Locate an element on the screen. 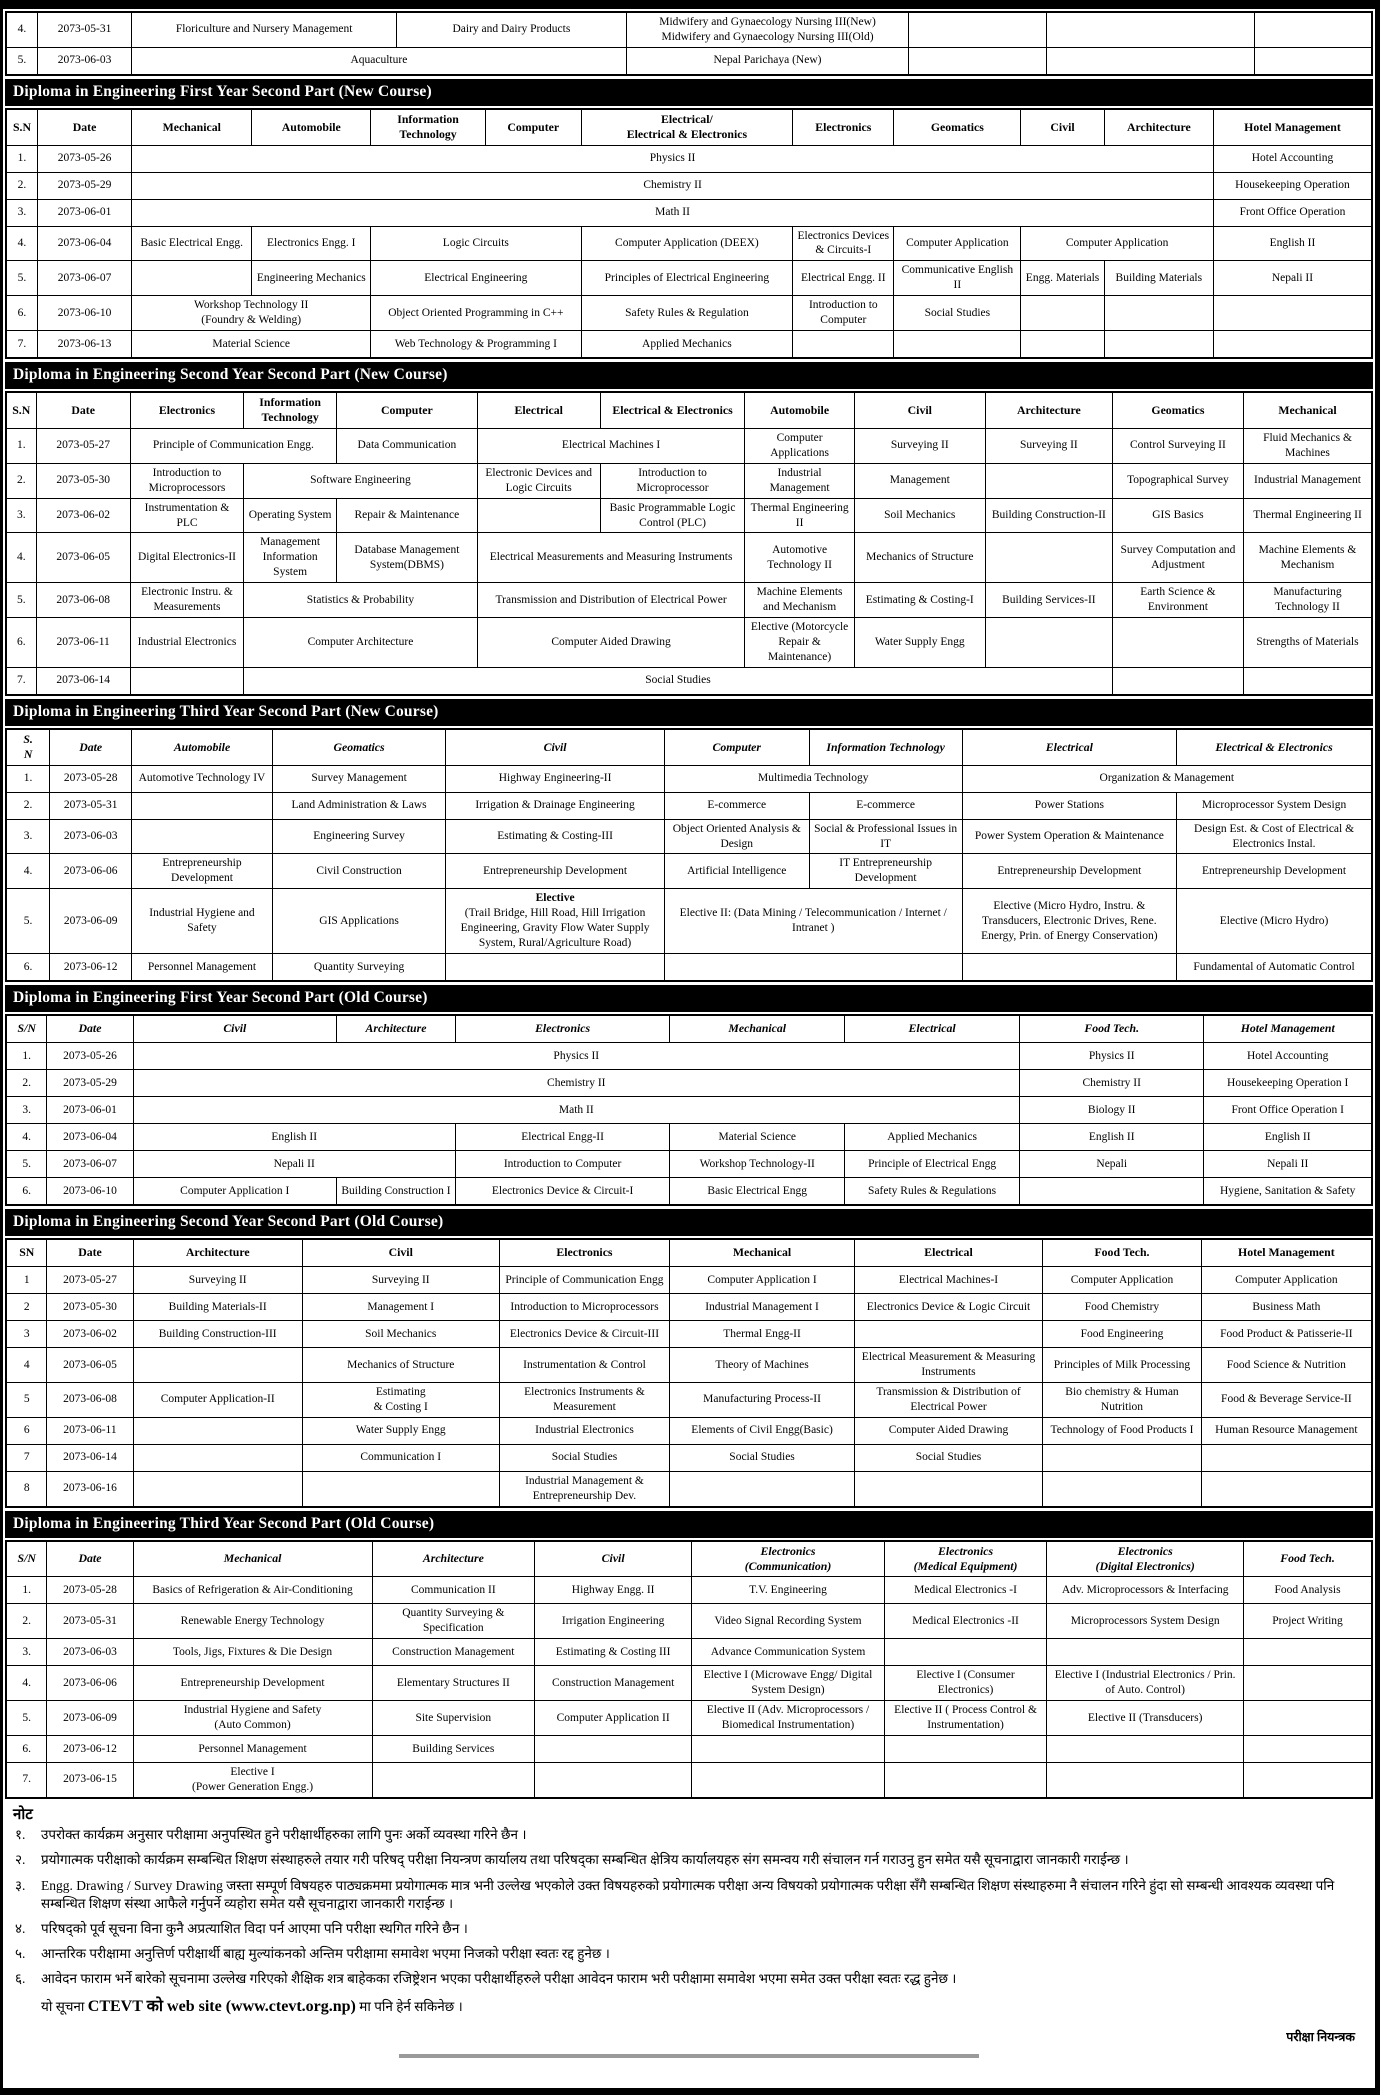 The height and width of the screenshot is (2095, 1380). subject-cell: Artificial Intelligence is located at coordinates (736, 871).